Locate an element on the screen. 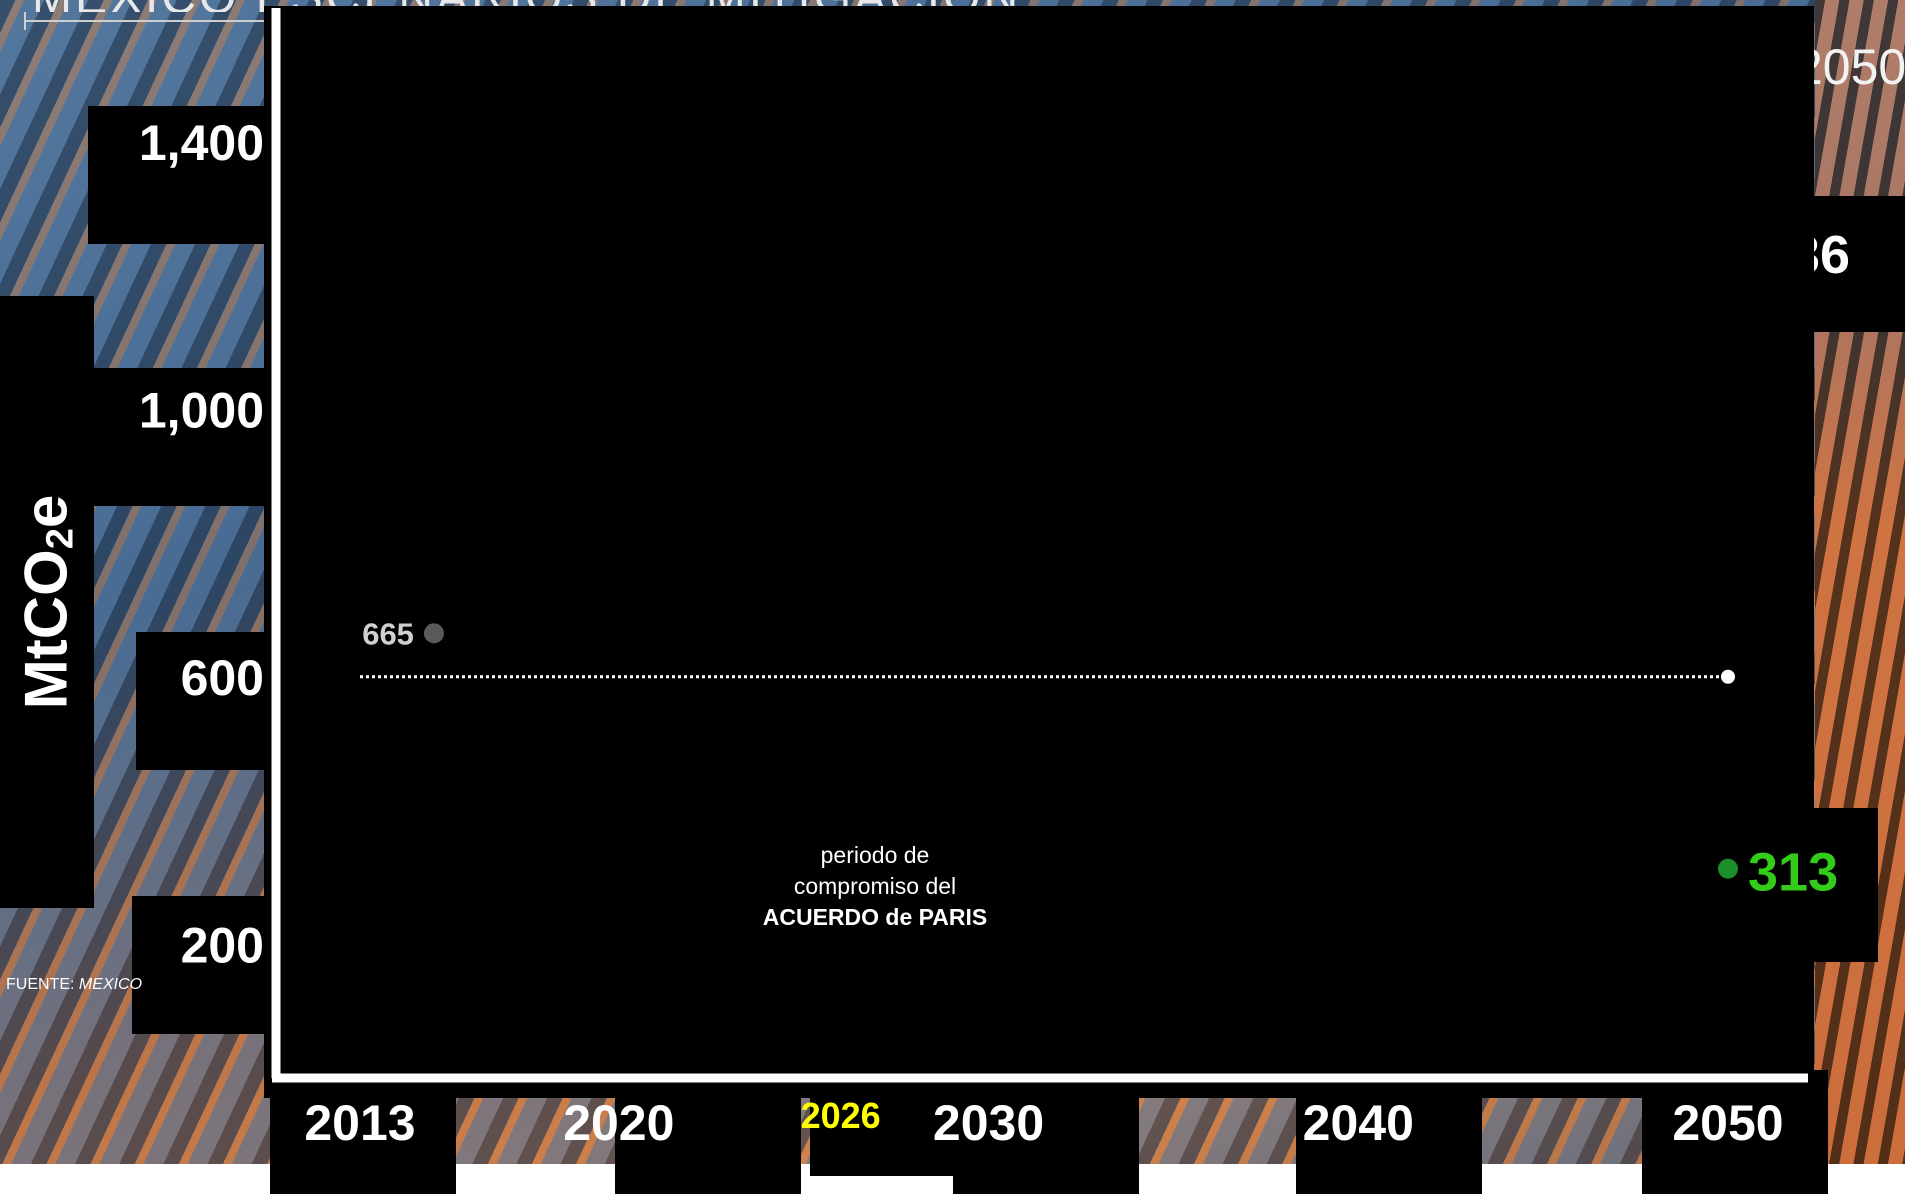 The width and height of the screenshot is (1905, 1194). background-photo-right is located at coordinates (1860, 582).